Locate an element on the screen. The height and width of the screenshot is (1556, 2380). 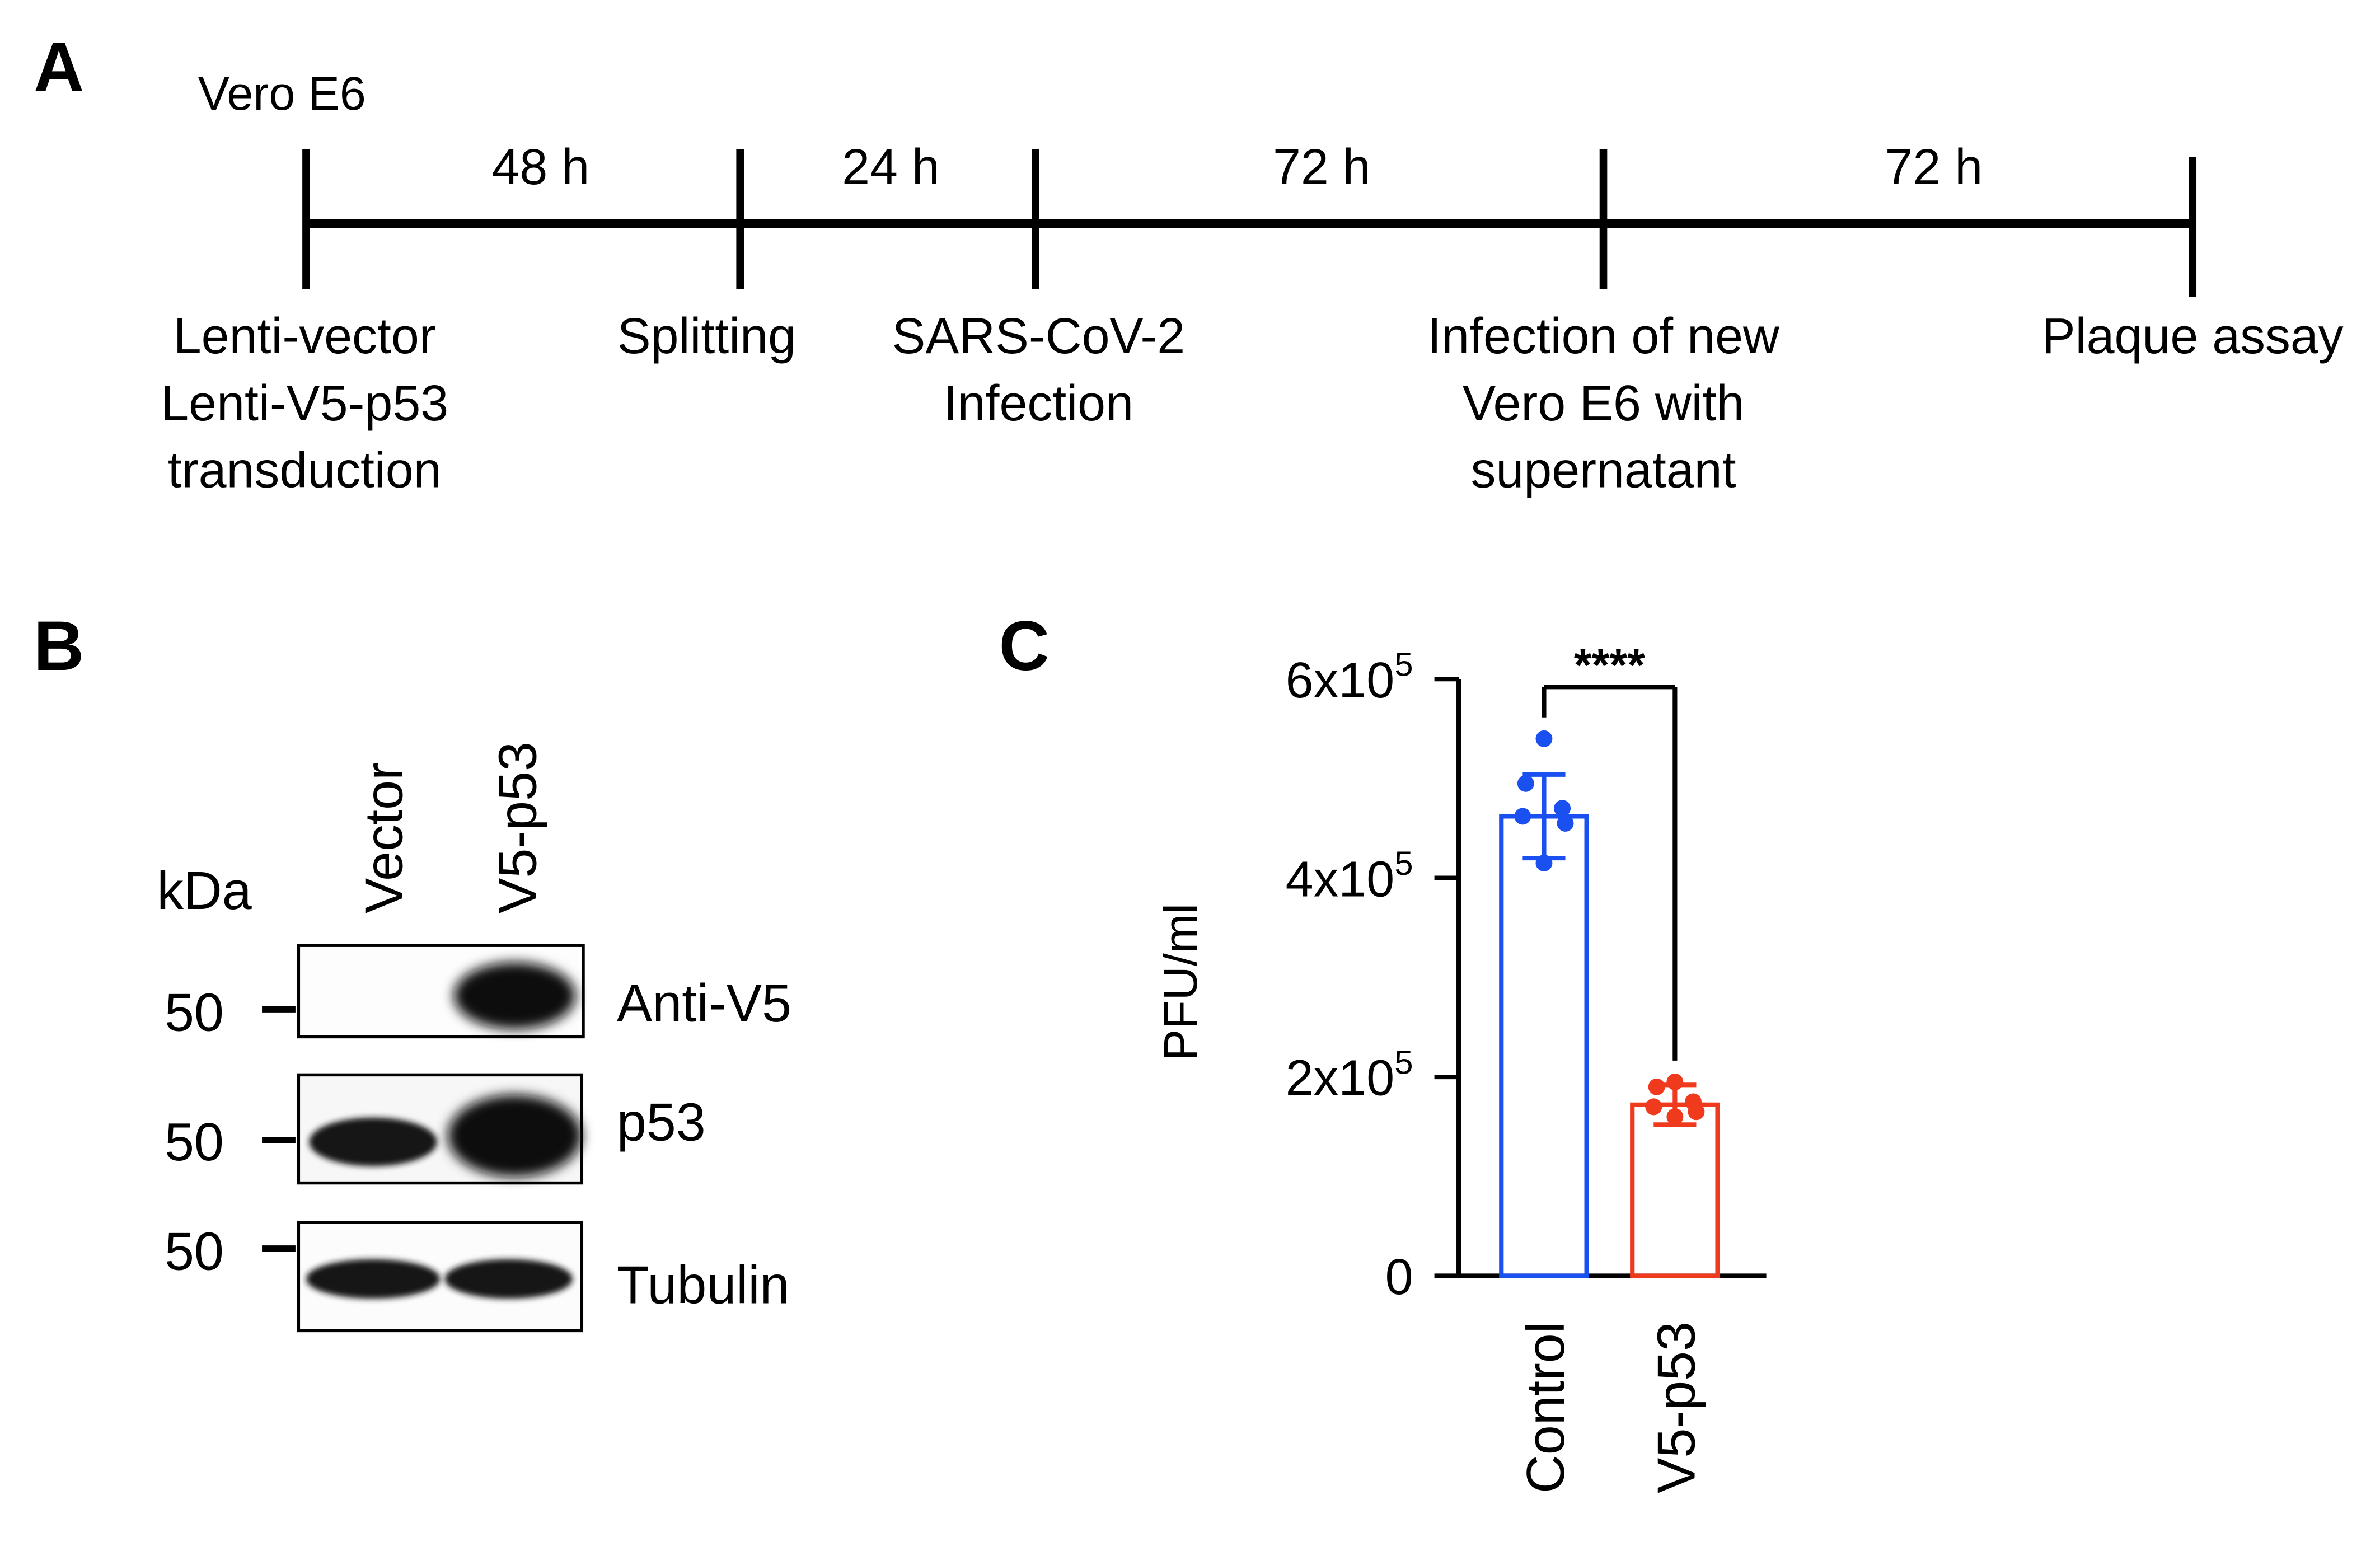
event-line: Lenti-vector is located at coordinates (305, 336).